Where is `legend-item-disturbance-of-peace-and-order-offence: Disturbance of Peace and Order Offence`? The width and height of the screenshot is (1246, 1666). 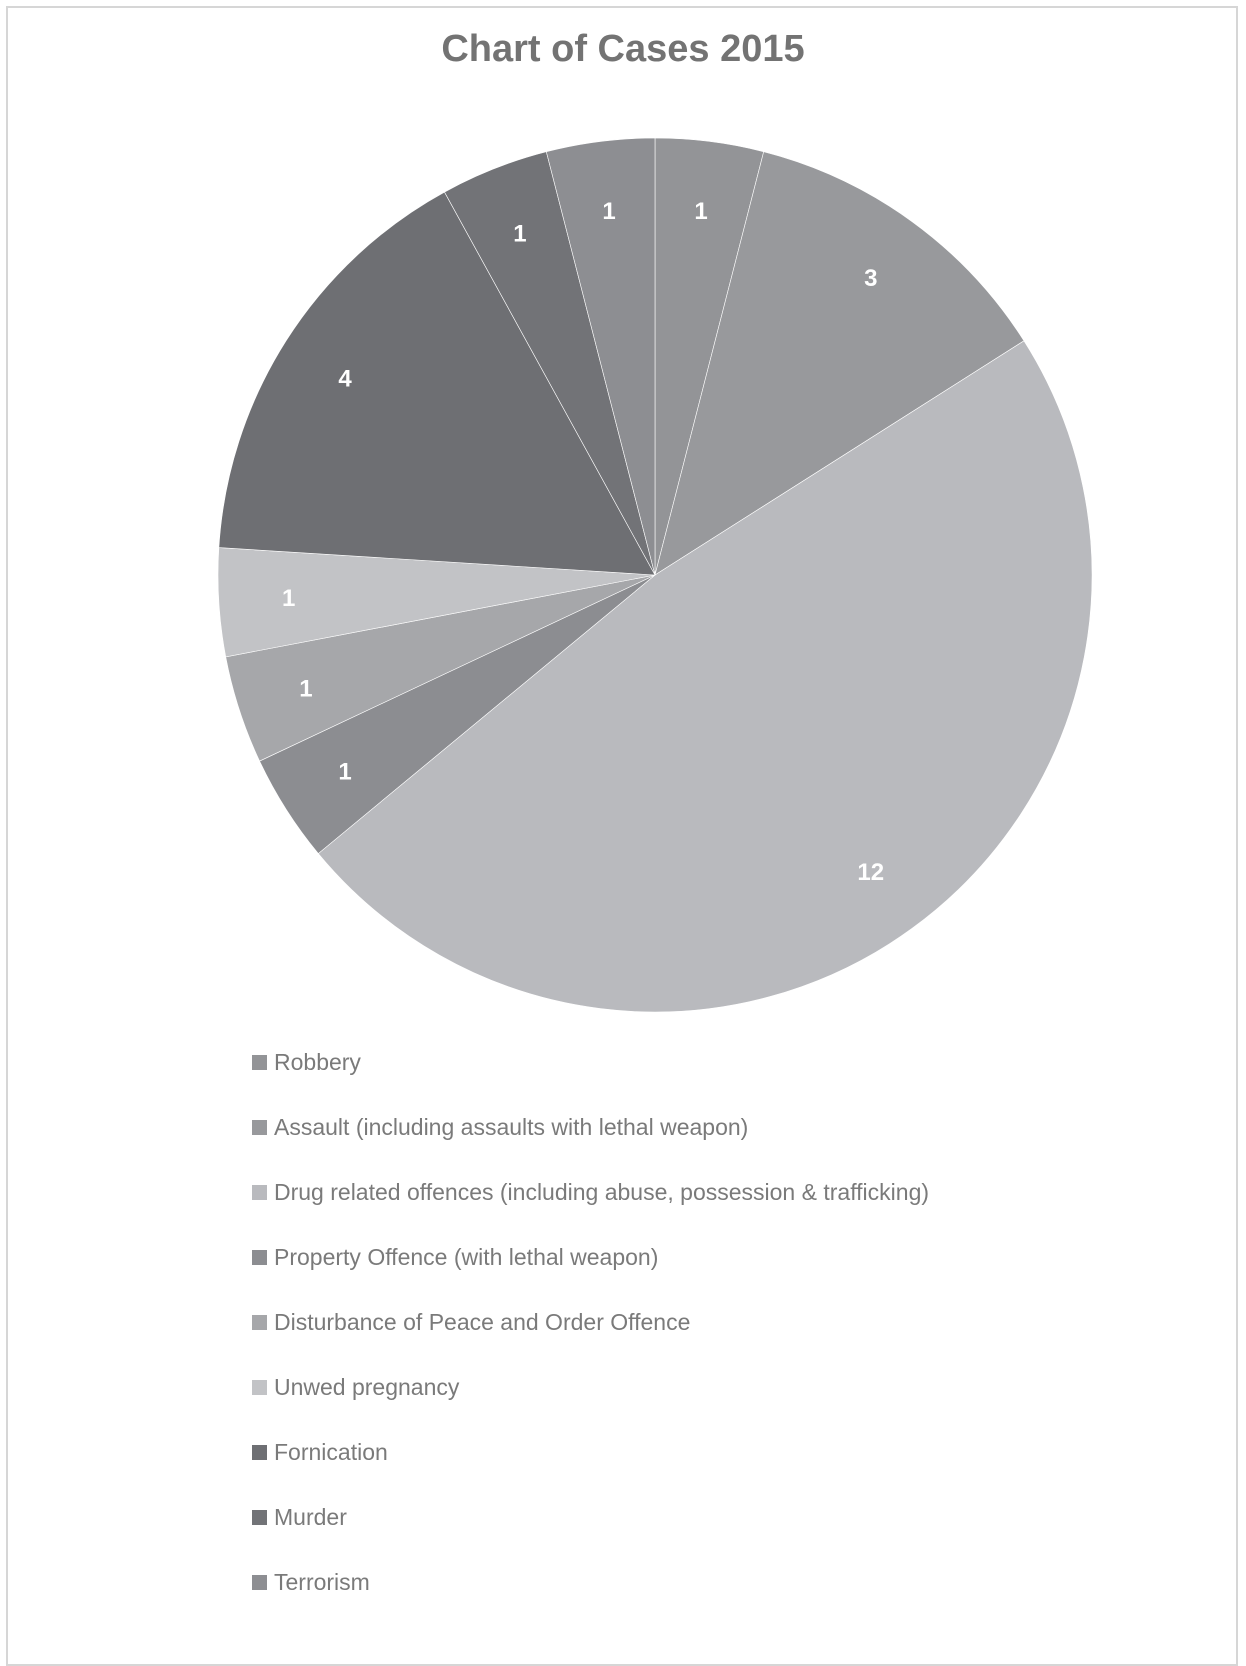
legend-item-disturbance-of-peace-and-order-offence: Disturbance of Peace and Order Offence is located at coordinates (590, 1322).